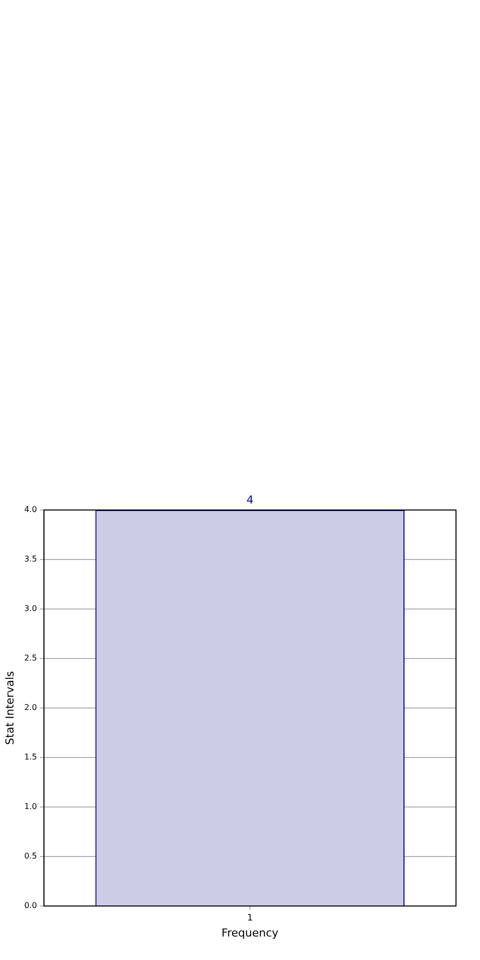 The image size is (480, 960). I want to click on y-tick-label: 0.0, so click(30, 905).